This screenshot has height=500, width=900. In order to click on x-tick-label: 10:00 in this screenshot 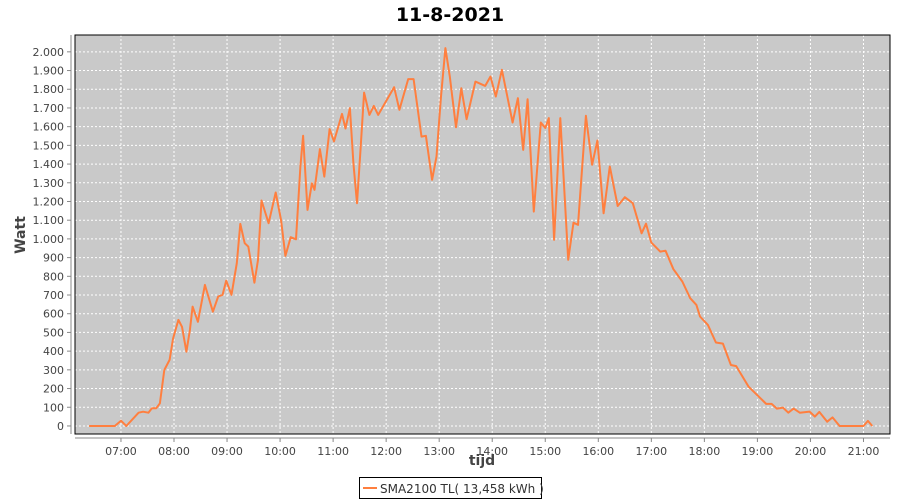, I will do `click(280, 451)`.